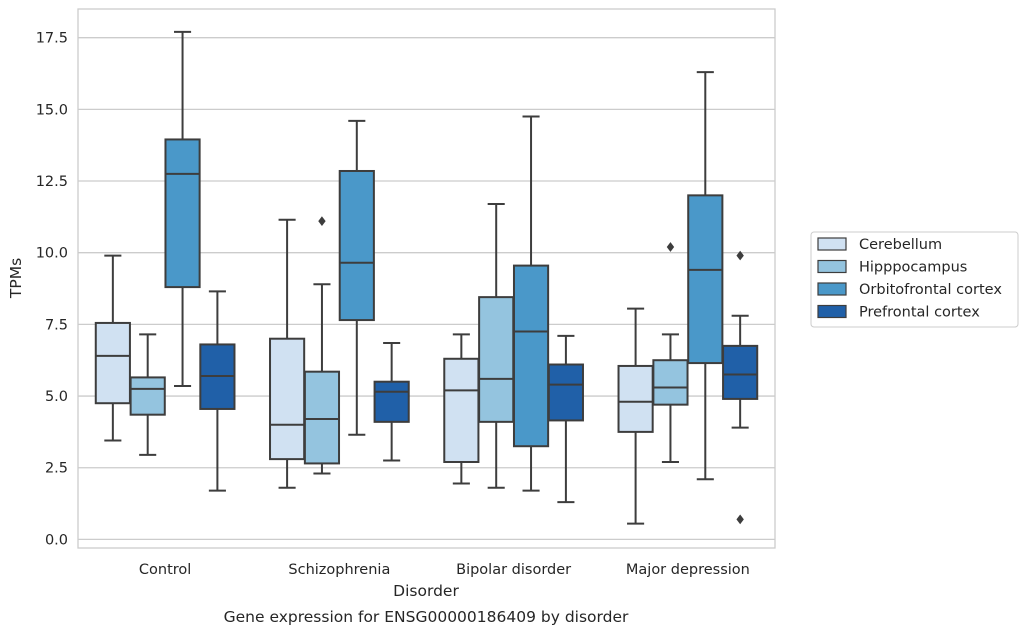 The width and height of the screenshot is (1027, 634). I want to click on y-tick-label: 5.0, so click(56, 397).